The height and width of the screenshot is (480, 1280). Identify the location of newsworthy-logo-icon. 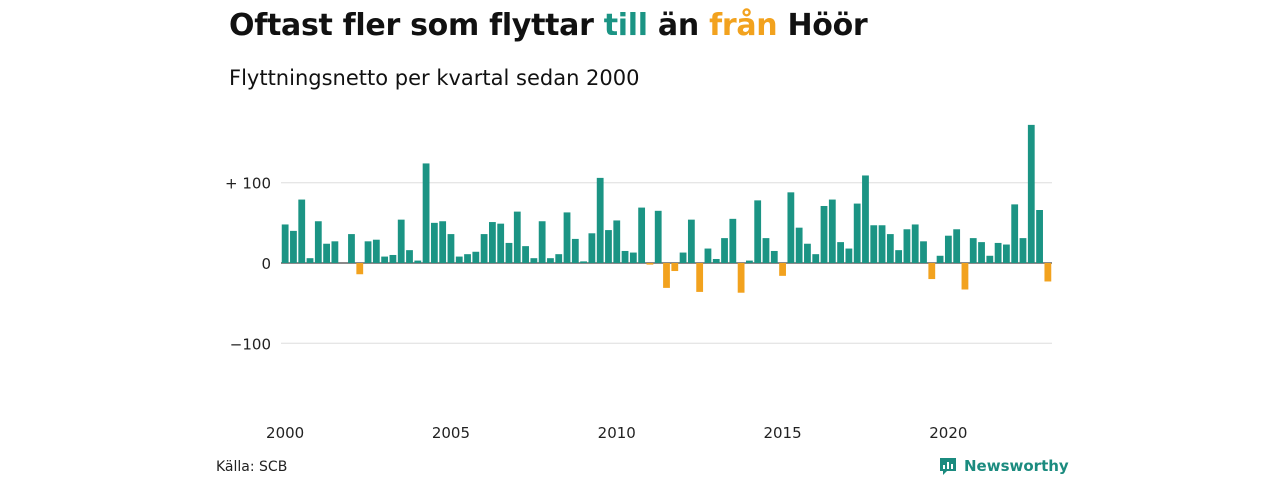
(948, 466).